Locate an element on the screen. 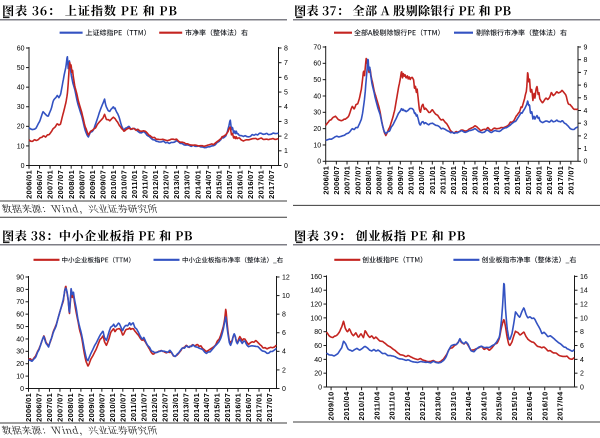 The height and width of the screenshot is (438, 600). svg-text: 2007/01 is located at coordinates (50, 184).